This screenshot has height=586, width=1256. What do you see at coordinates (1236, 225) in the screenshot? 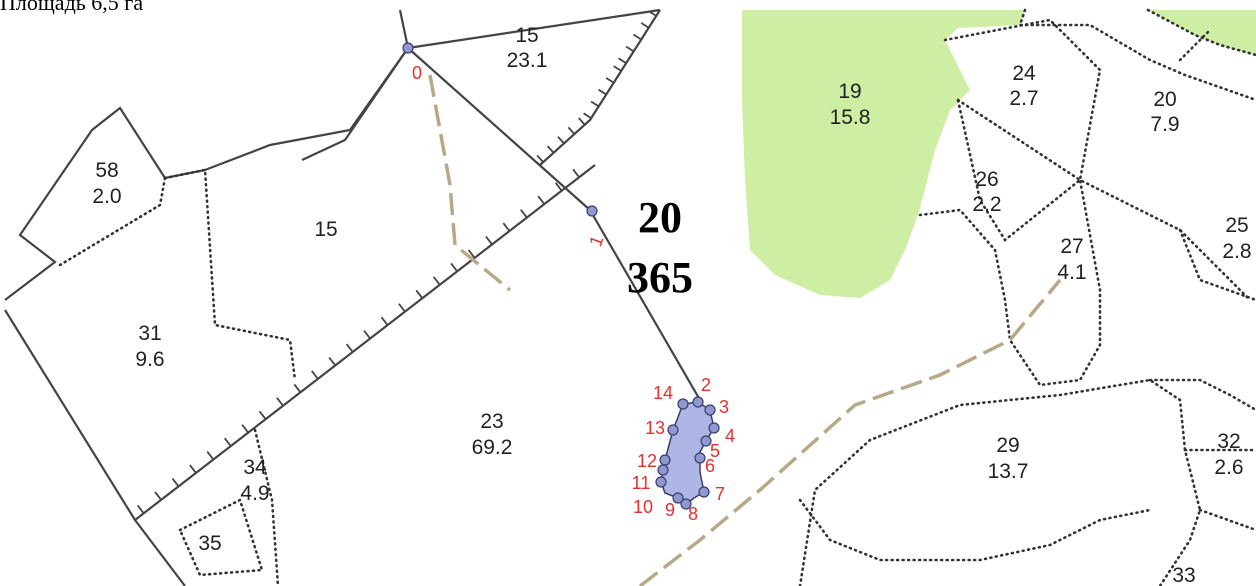
I see `plot-25-number: 25` at bounding box center [1236, 225].